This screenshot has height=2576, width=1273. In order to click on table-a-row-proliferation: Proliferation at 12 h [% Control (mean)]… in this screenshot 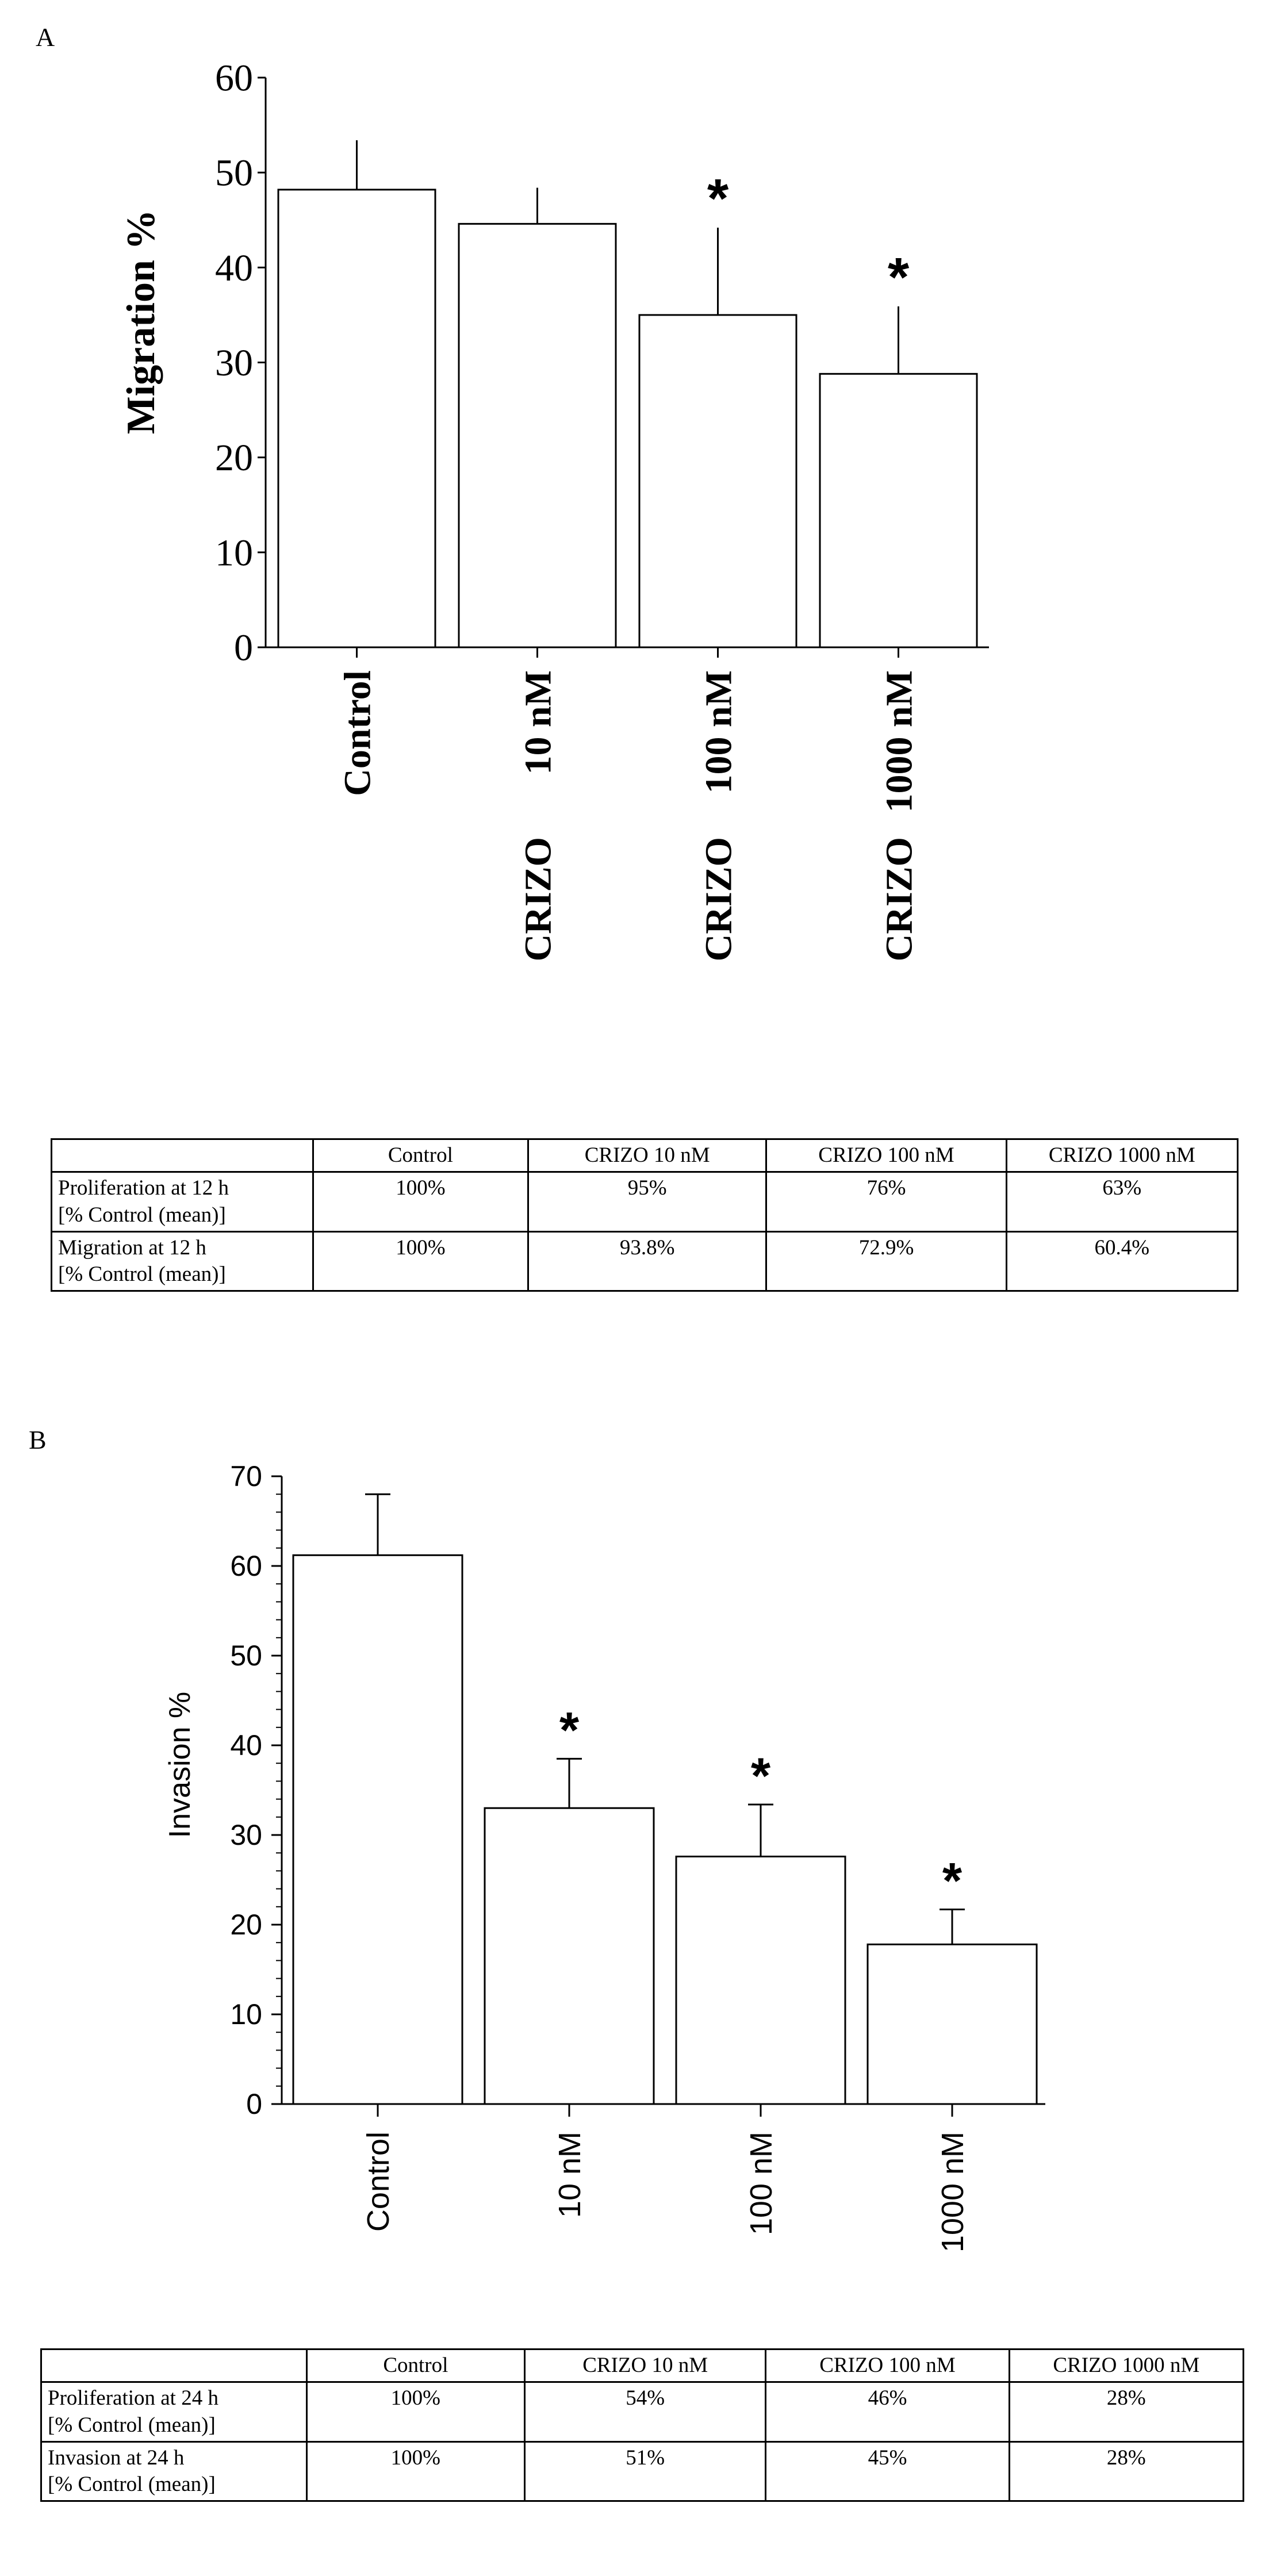, I will do `click(645, 1202)`.